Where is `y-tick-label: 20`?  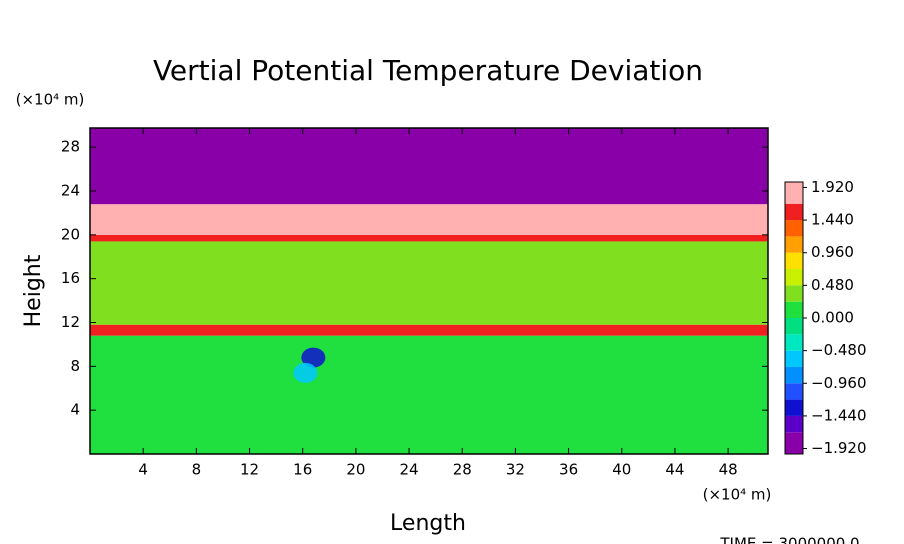
y-tick-label: 20 is located at coordinates (70, 234).